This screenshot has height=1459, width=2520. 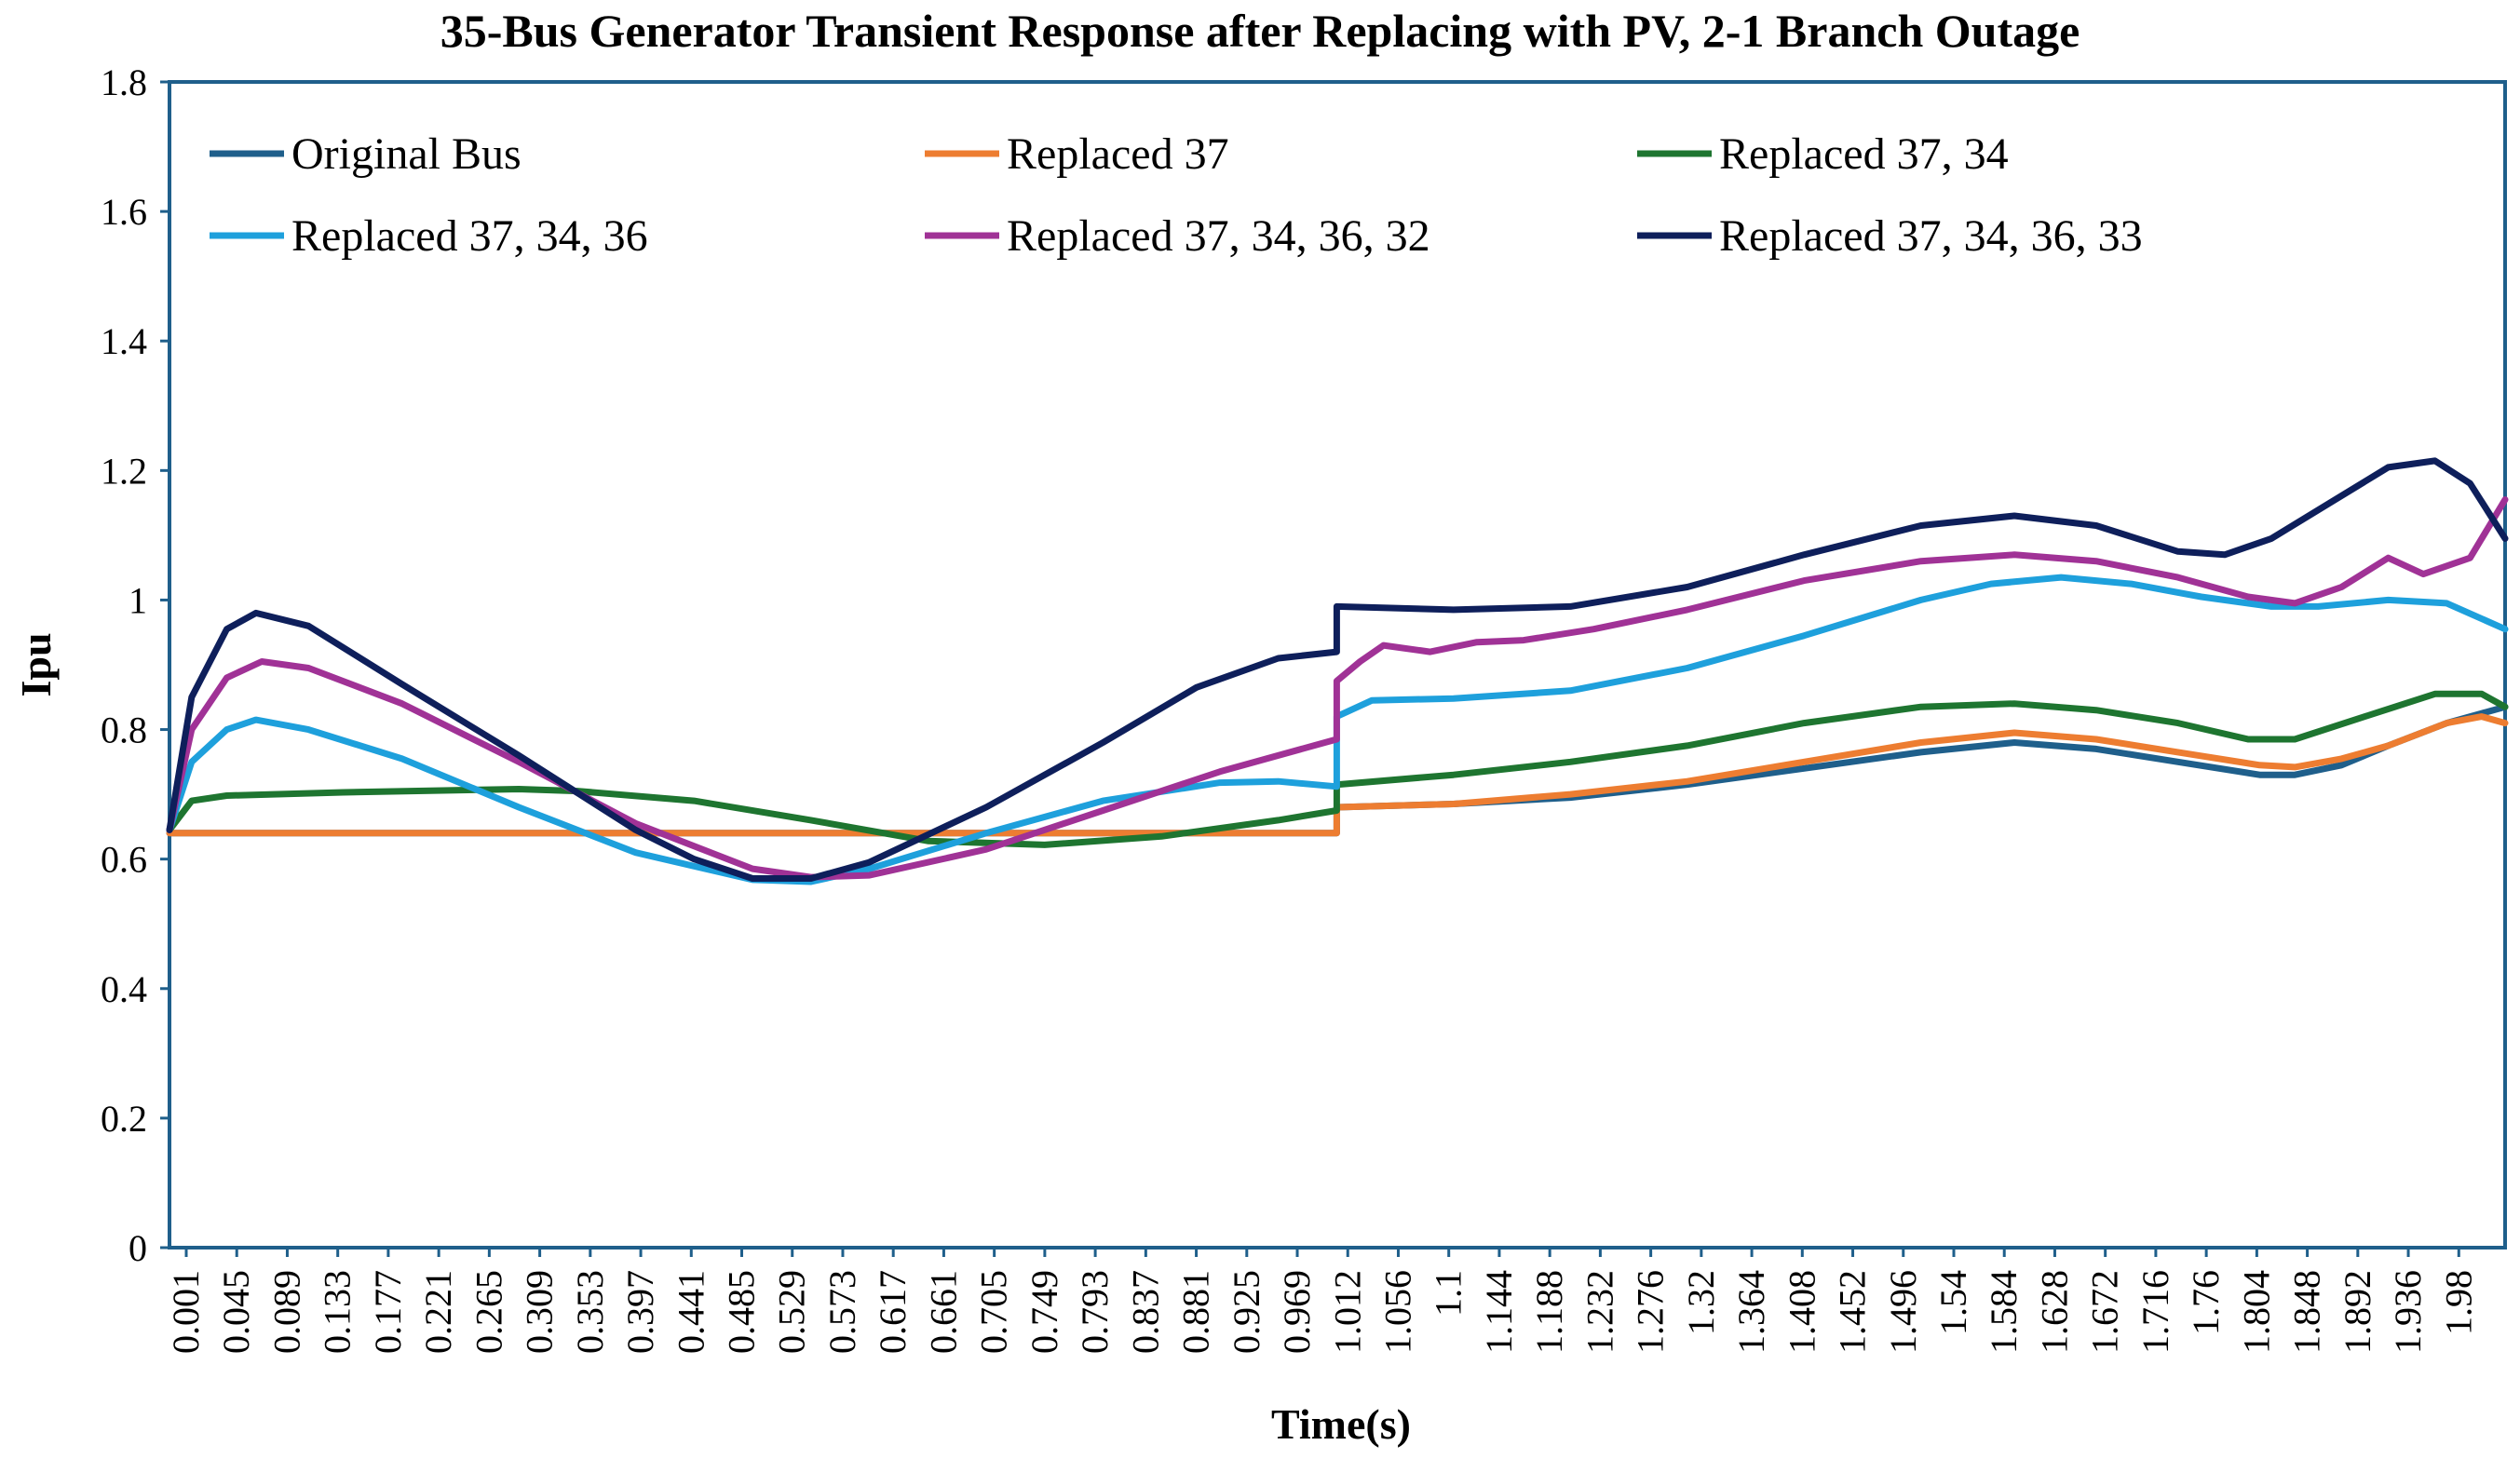 What do you see at coordinates (994, 1312) in the screenshot?
I see `x-tick-label: 0.705` at bounding box center [994, 1312].